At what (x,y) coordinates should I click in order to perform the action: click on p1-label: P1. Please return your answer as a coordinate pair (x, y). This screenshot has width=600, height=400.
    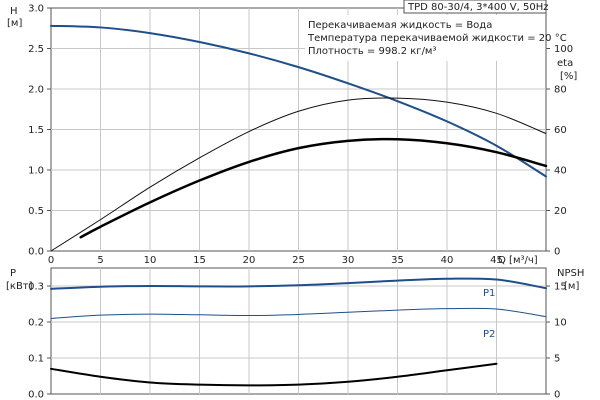
    Looking at the image, I should click on (489, 293).